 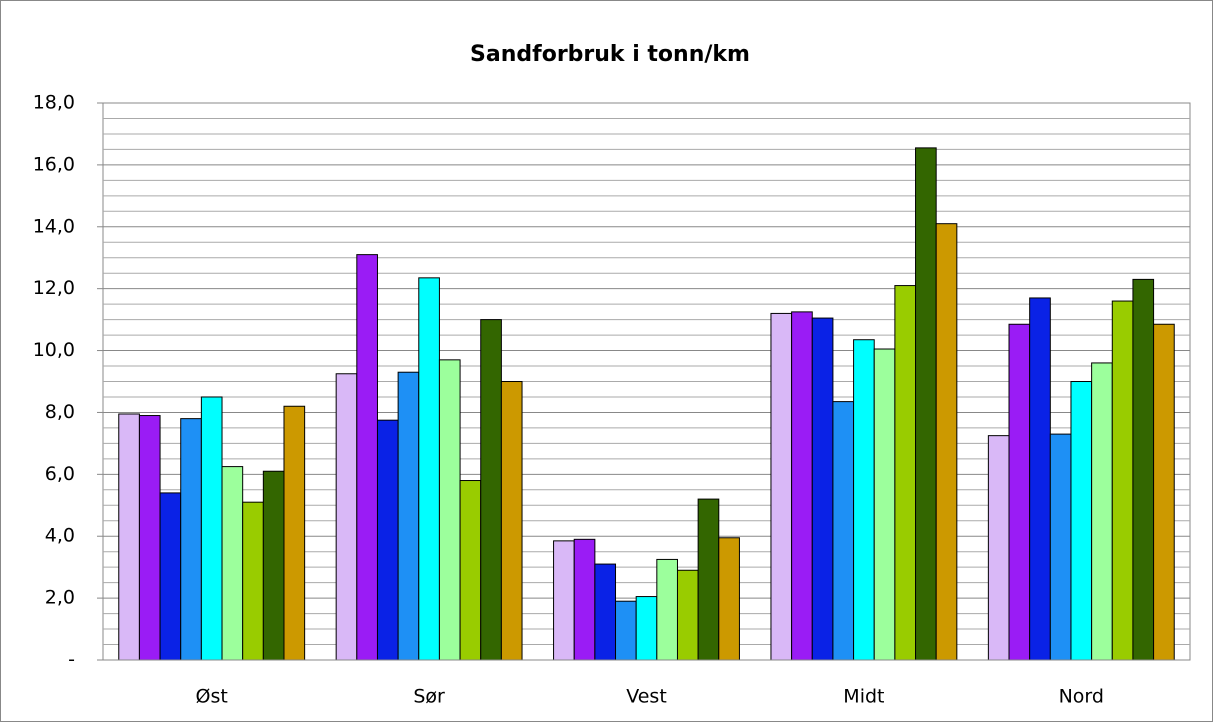 What do you see at coordinates (54, 288) in the screenshot?
I see `y-tick-label: 12,0` at bounding box center [54, 288].